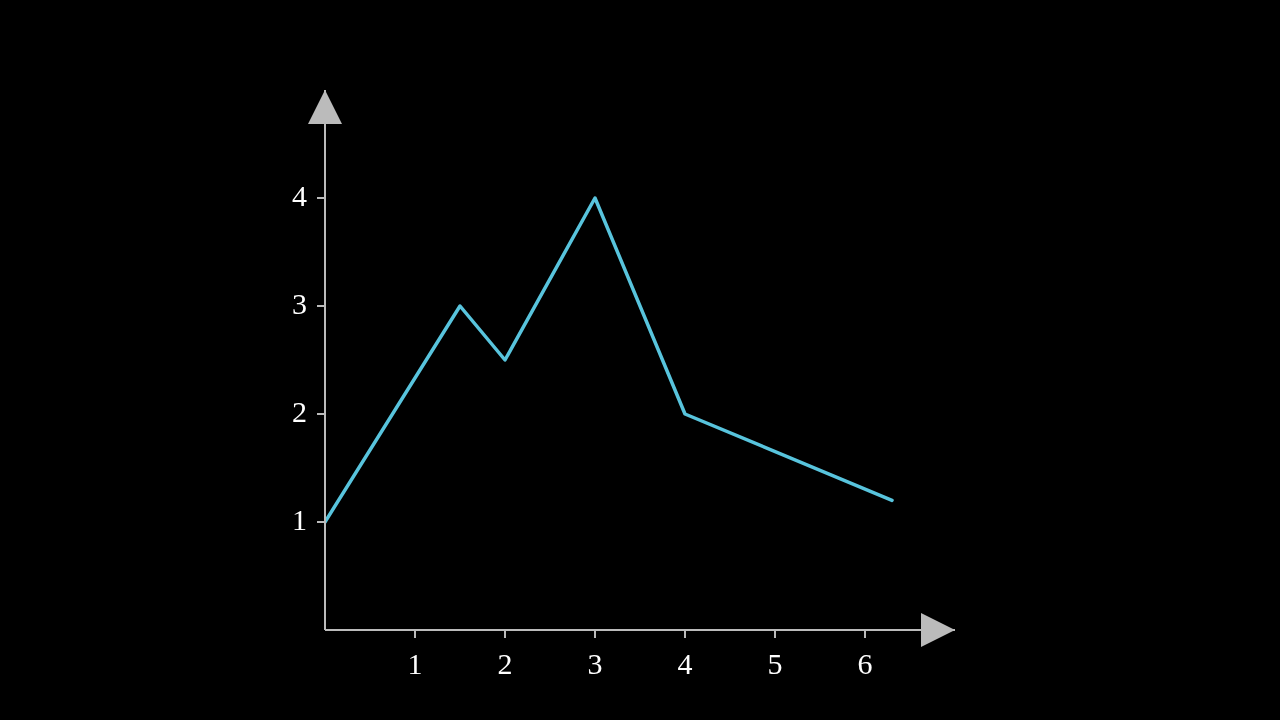  Describe the element at coordinates (595, 663) in the screenshot. I see `x-tick-label: 3` at that location.